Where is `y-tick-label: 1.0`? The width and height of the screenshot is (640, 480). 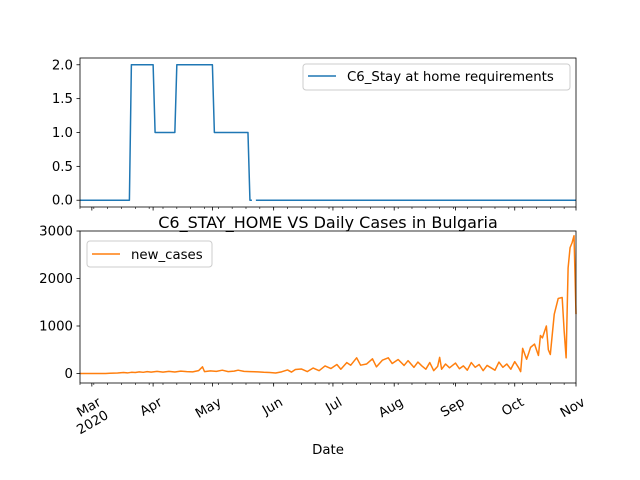 y-tick-label: 1.0 is located at coordinates (62, 133).